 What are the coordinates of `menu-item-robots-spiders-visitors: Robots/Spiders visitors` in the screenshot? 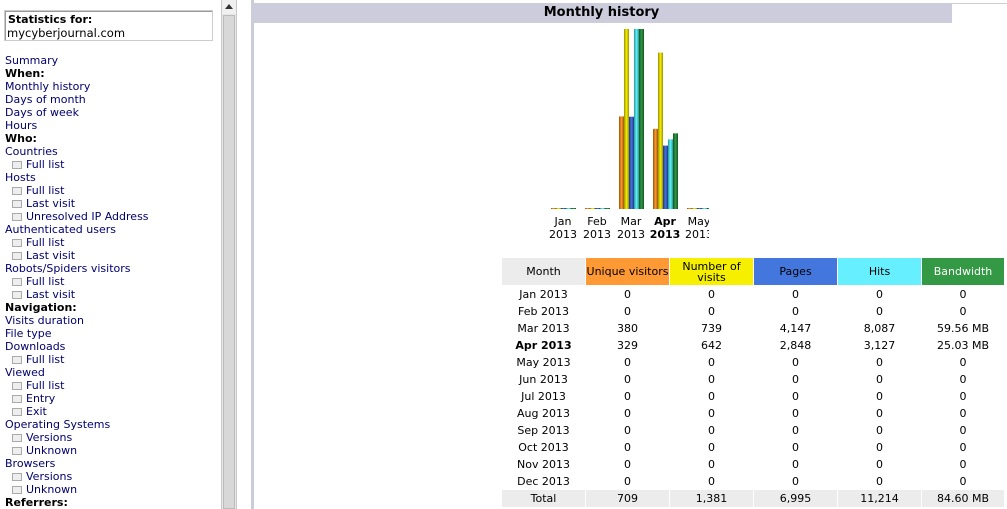 It's located at (112, 268).